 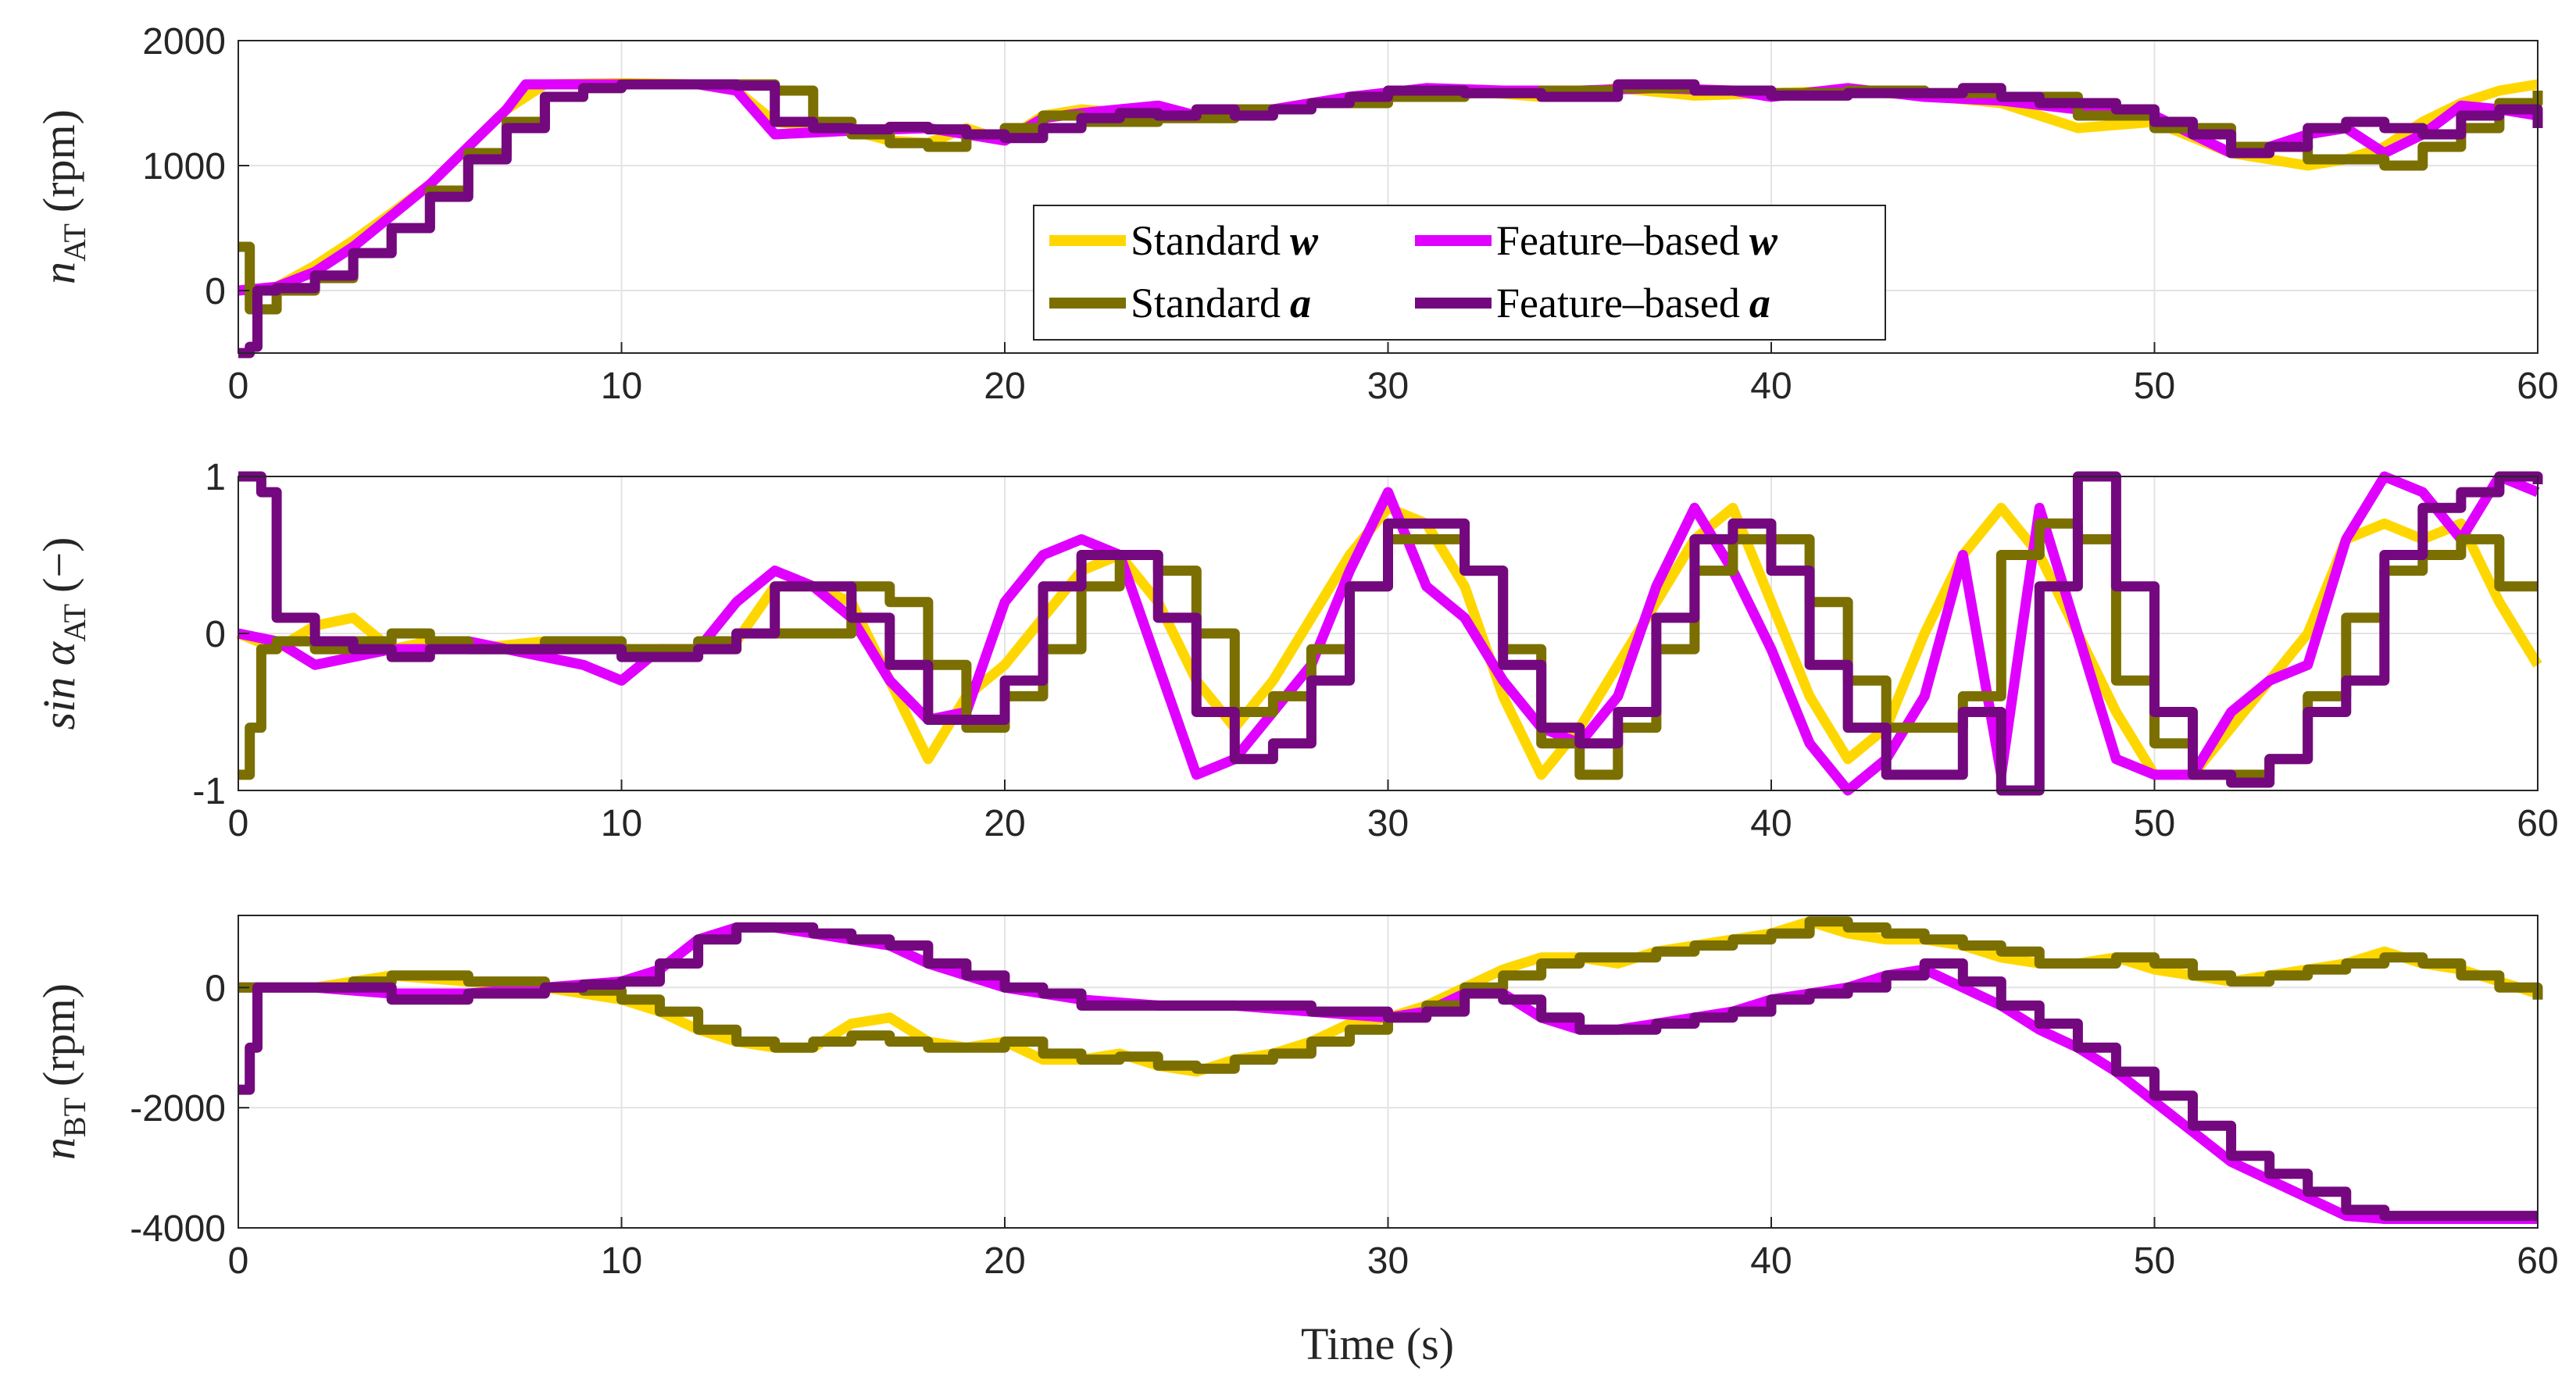 What do you see at coordinates (216, 634) in the screenshot?
I see `y-tick-label-middle-0: 0` at bounding box center [216, 634].